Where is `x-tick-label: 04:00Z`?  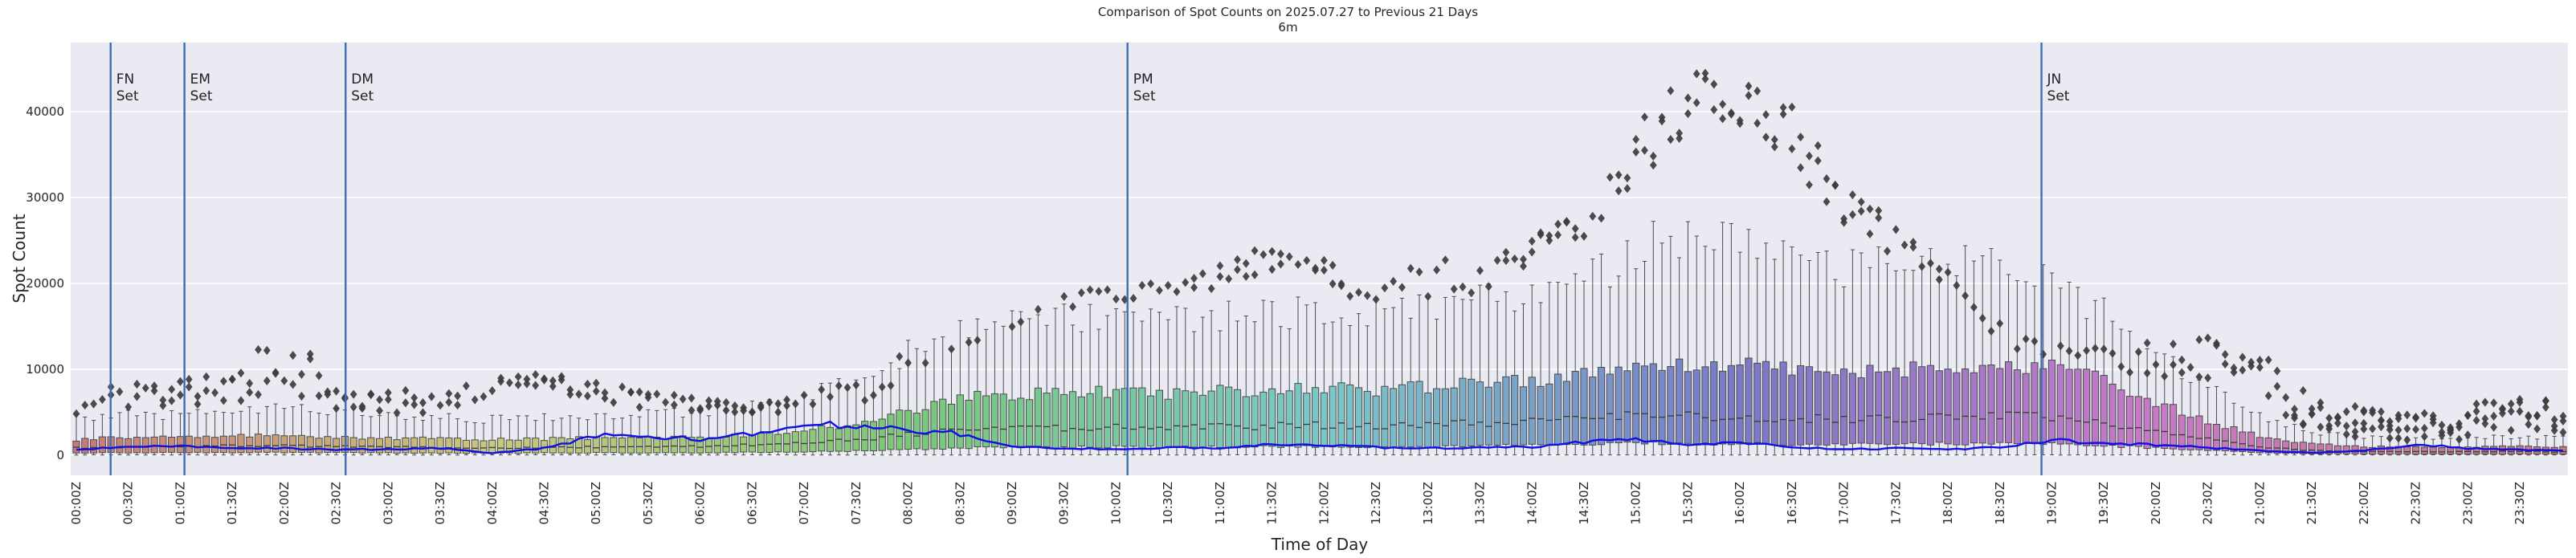 x-tick-label: 04:00Z is located at coordinates (492, 503).